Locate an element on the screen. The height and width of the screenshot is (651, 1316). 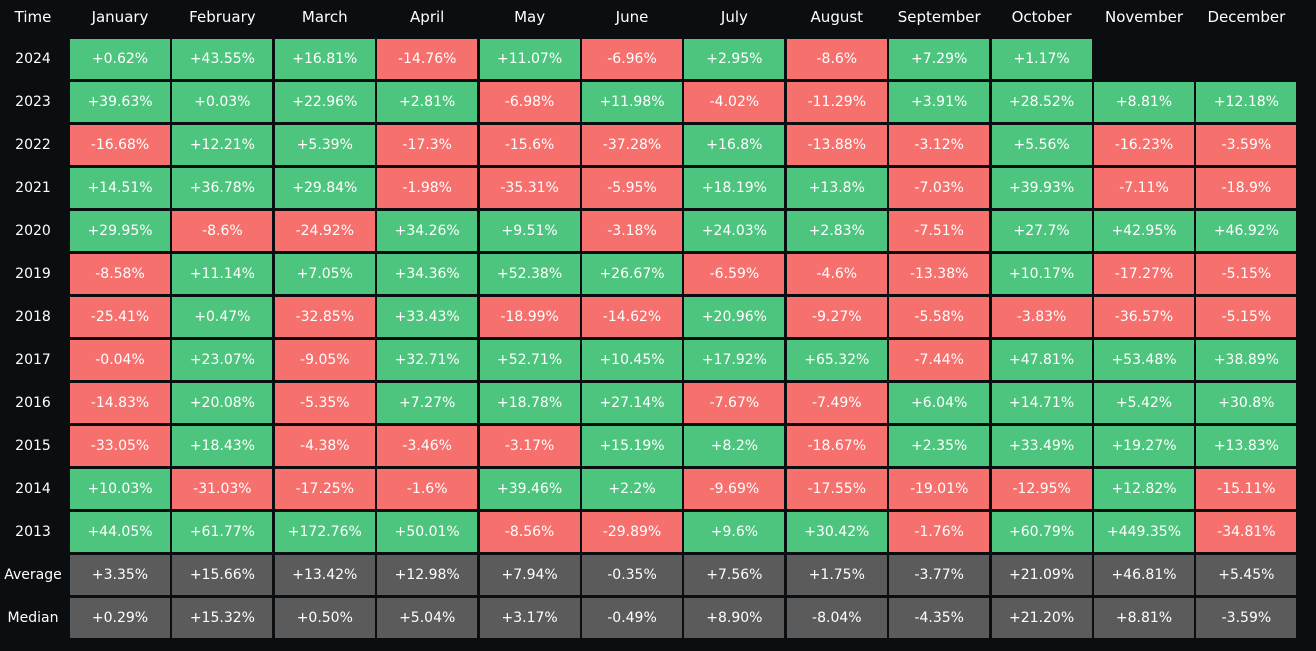
return-cell: +2.81% is located at coordinates (427, 102).